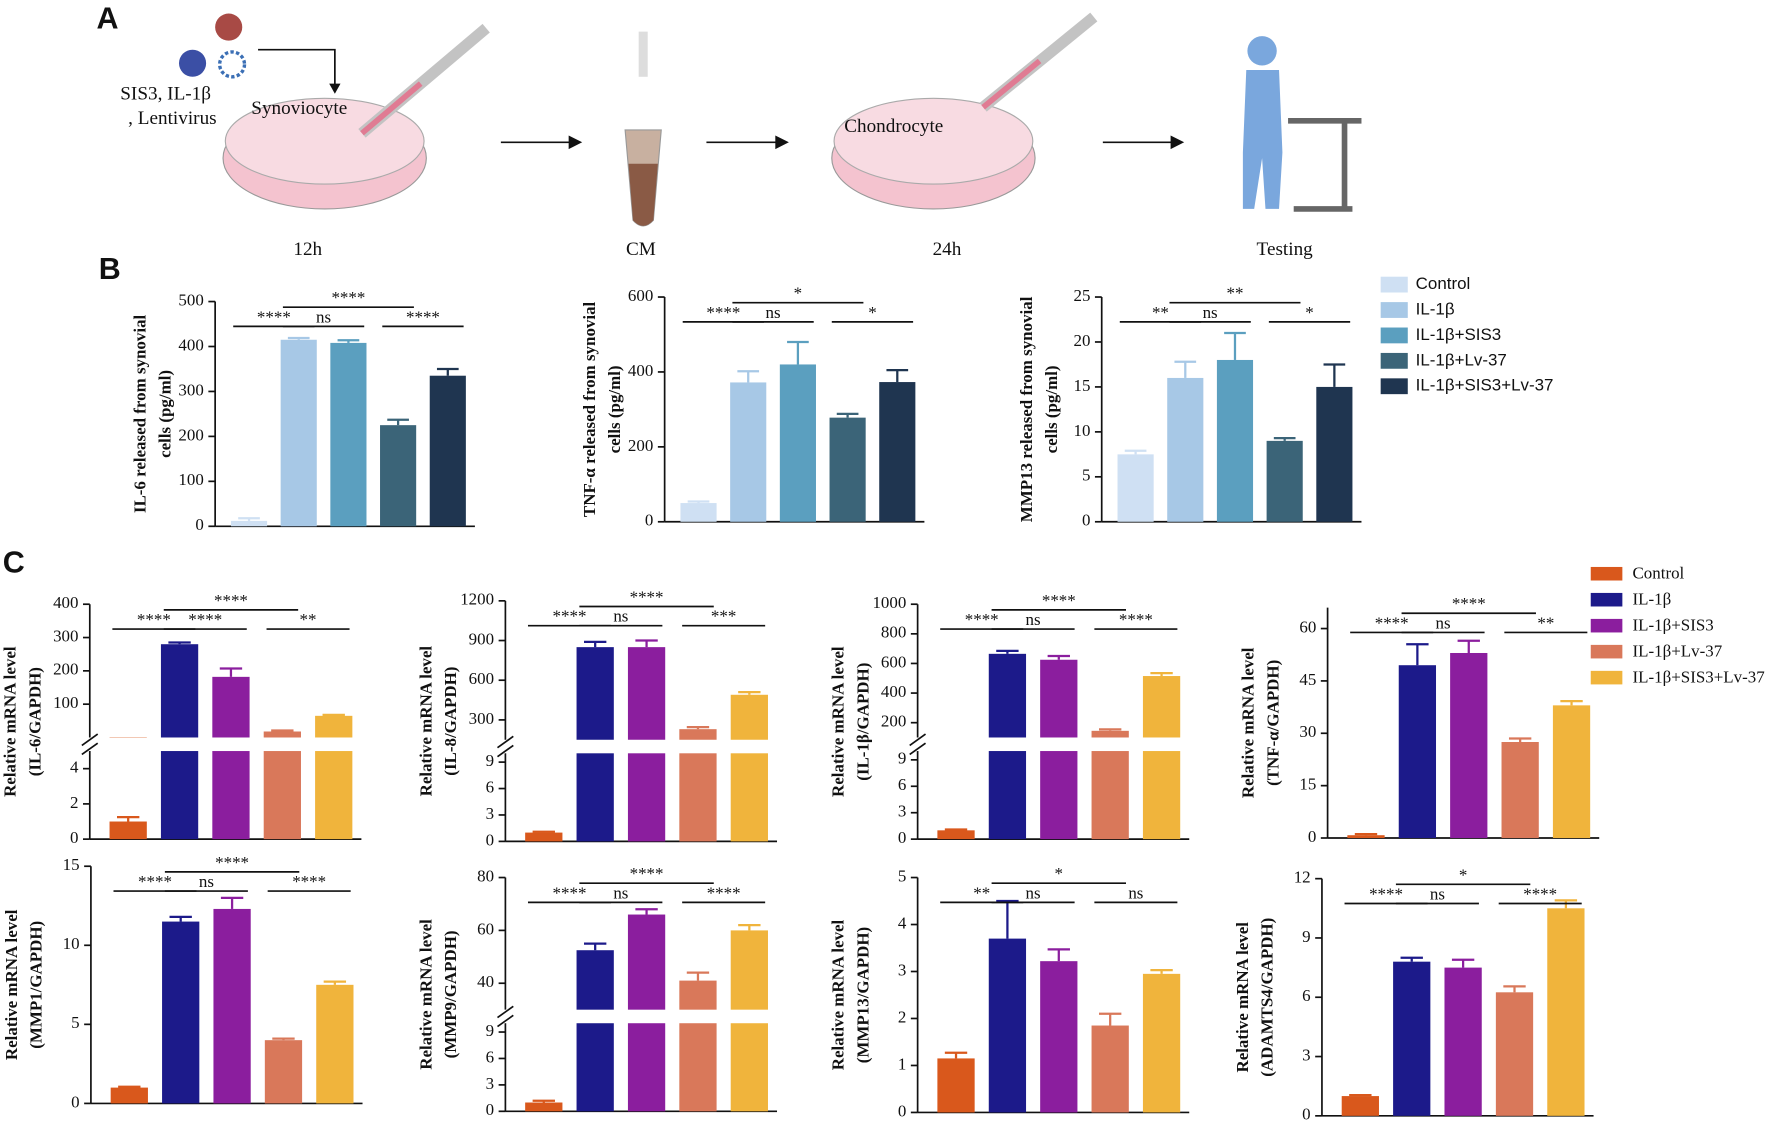  Describe the element at coordinates (902, 811) in the screenshot. I see `y-tick-label: 3` at that location.